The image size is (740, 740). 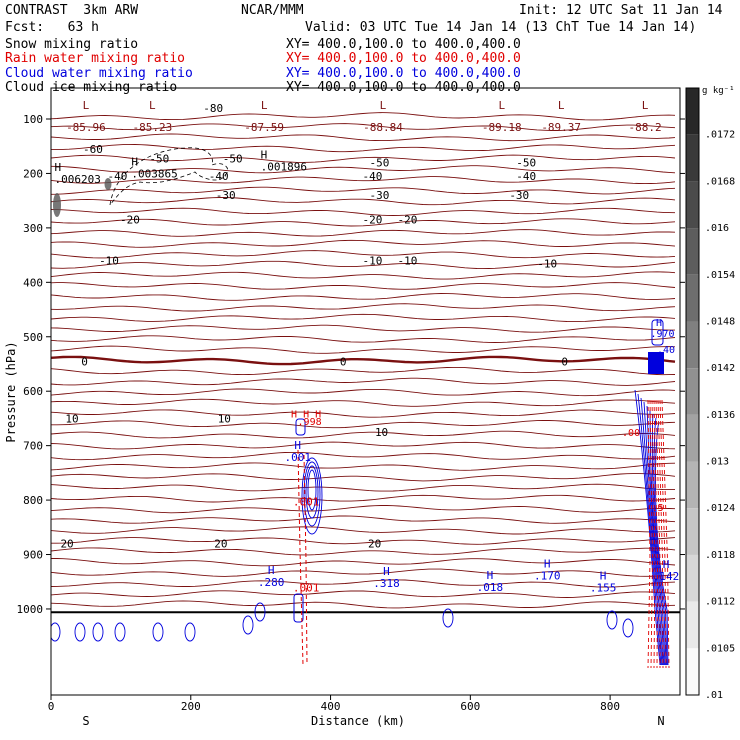 What do you see at coordinates (717, 228) in the screenshot?
I see `colorbar-label: .016` at bounding box center [717, 228].